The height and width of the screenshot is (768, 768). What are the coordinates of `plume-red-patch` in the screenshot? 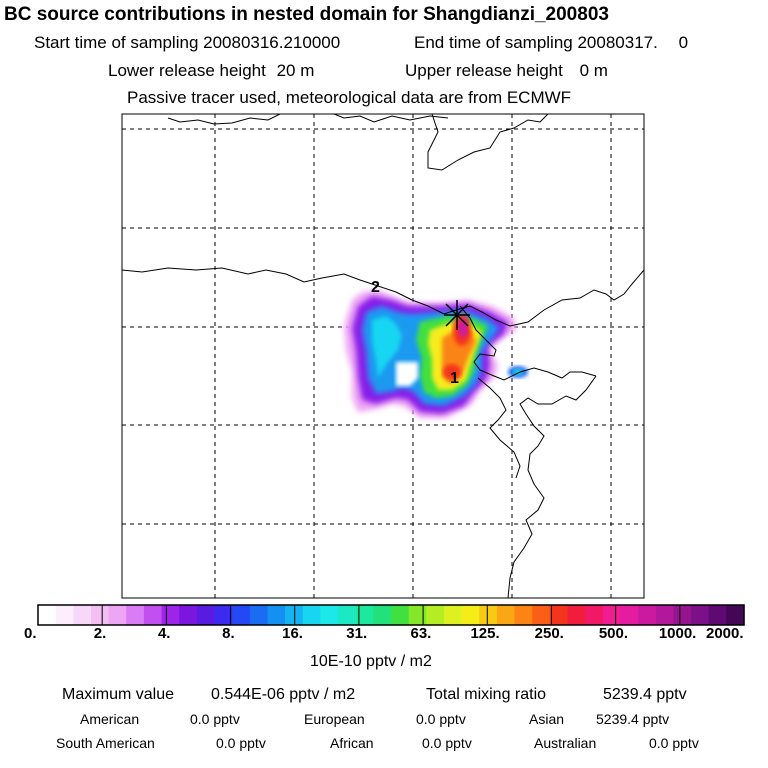 It's located at (452, 372).